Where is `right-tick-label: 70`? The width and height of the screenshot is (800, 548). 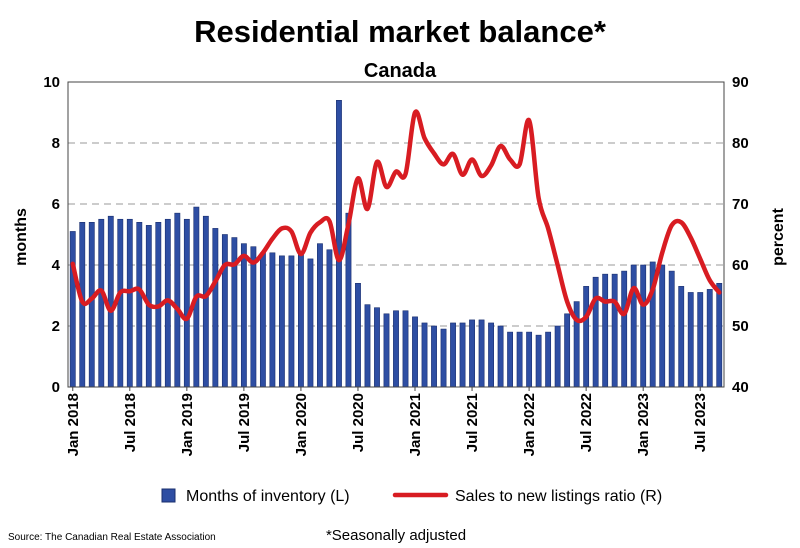
right-tick-label: 70 is located at coordinates (740, 204).